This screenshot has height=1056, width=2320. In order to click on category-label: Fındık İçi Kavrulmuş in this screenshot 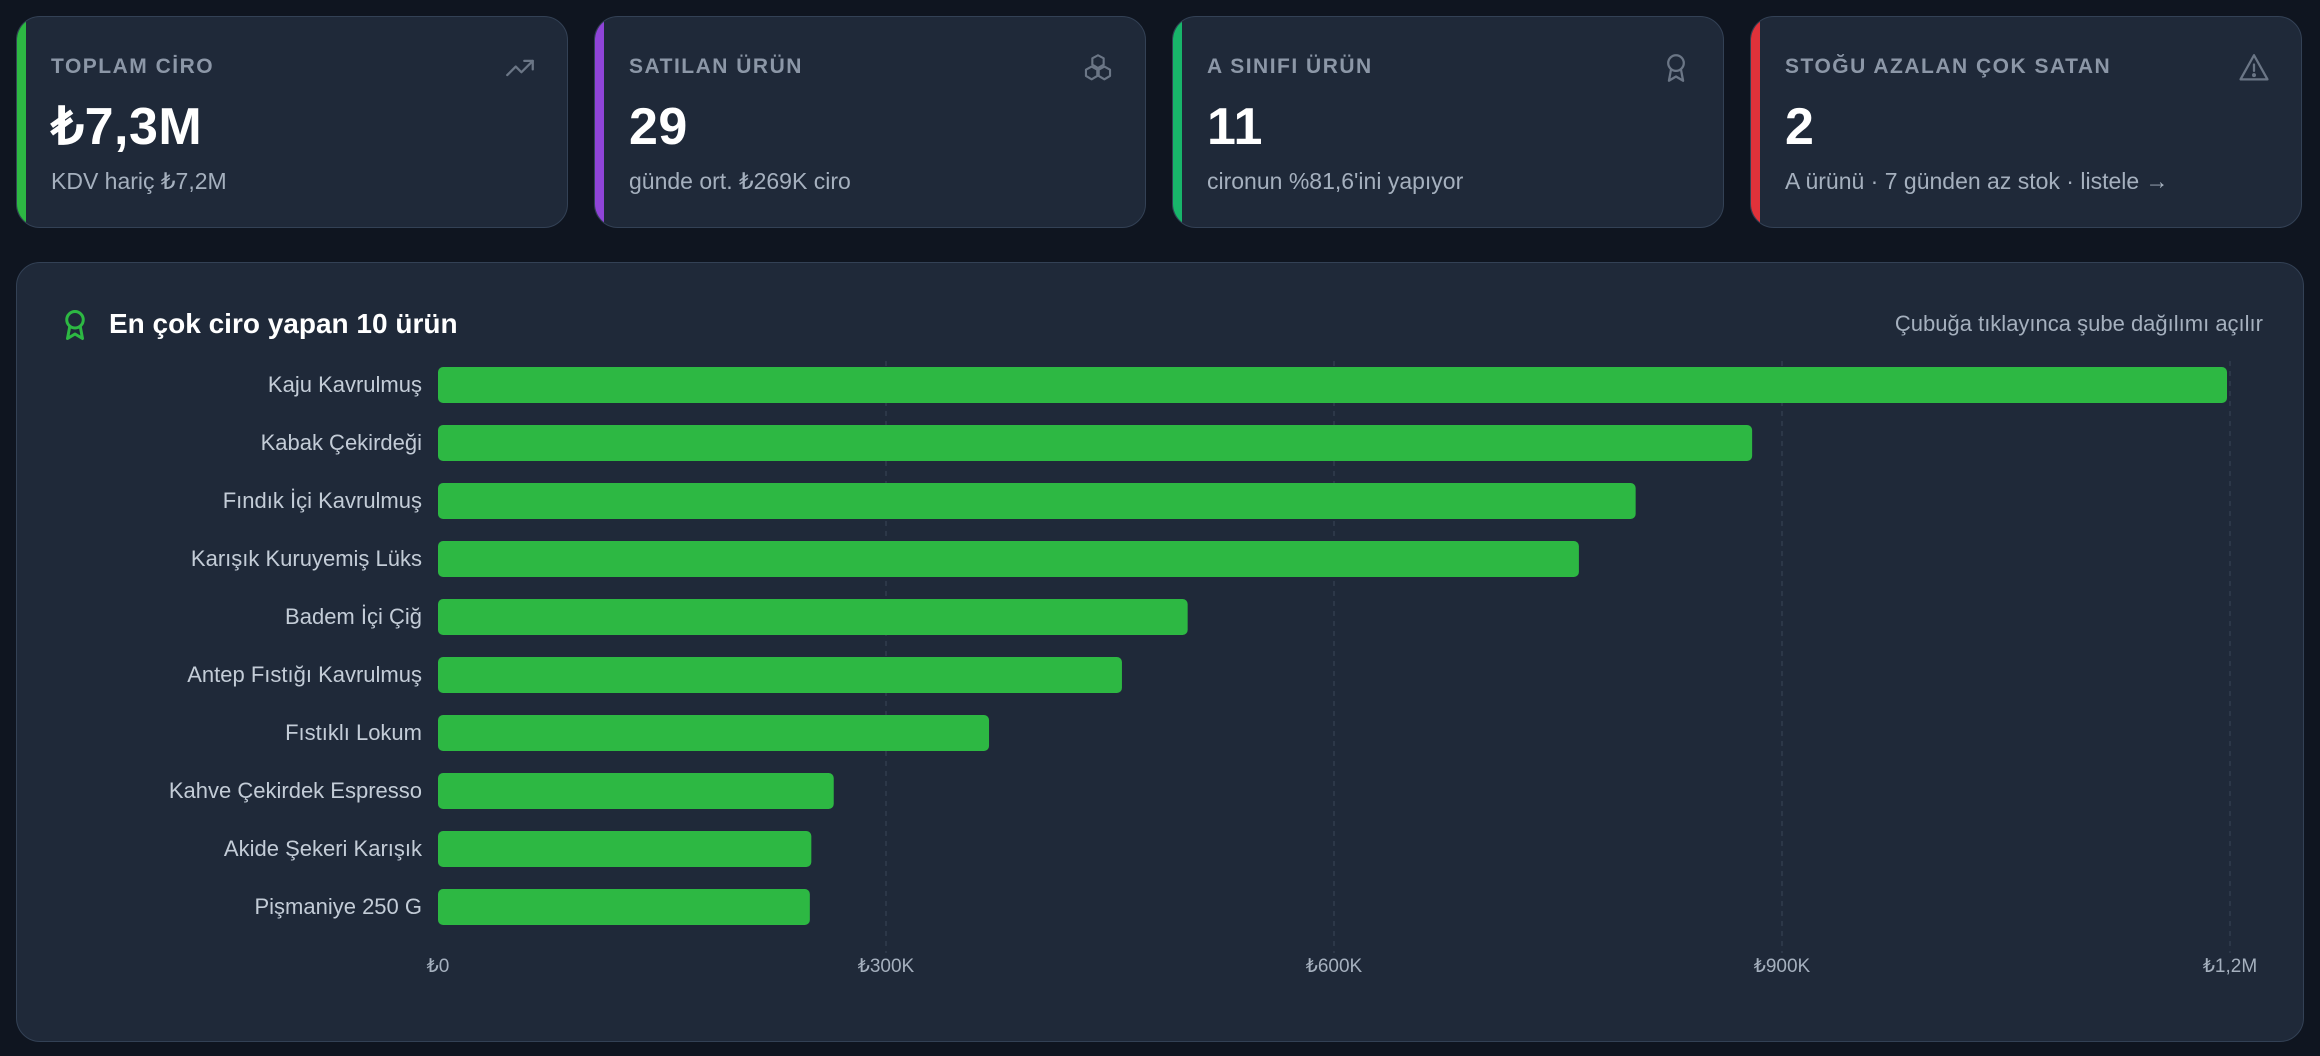, I will do `click(322, 500)`.